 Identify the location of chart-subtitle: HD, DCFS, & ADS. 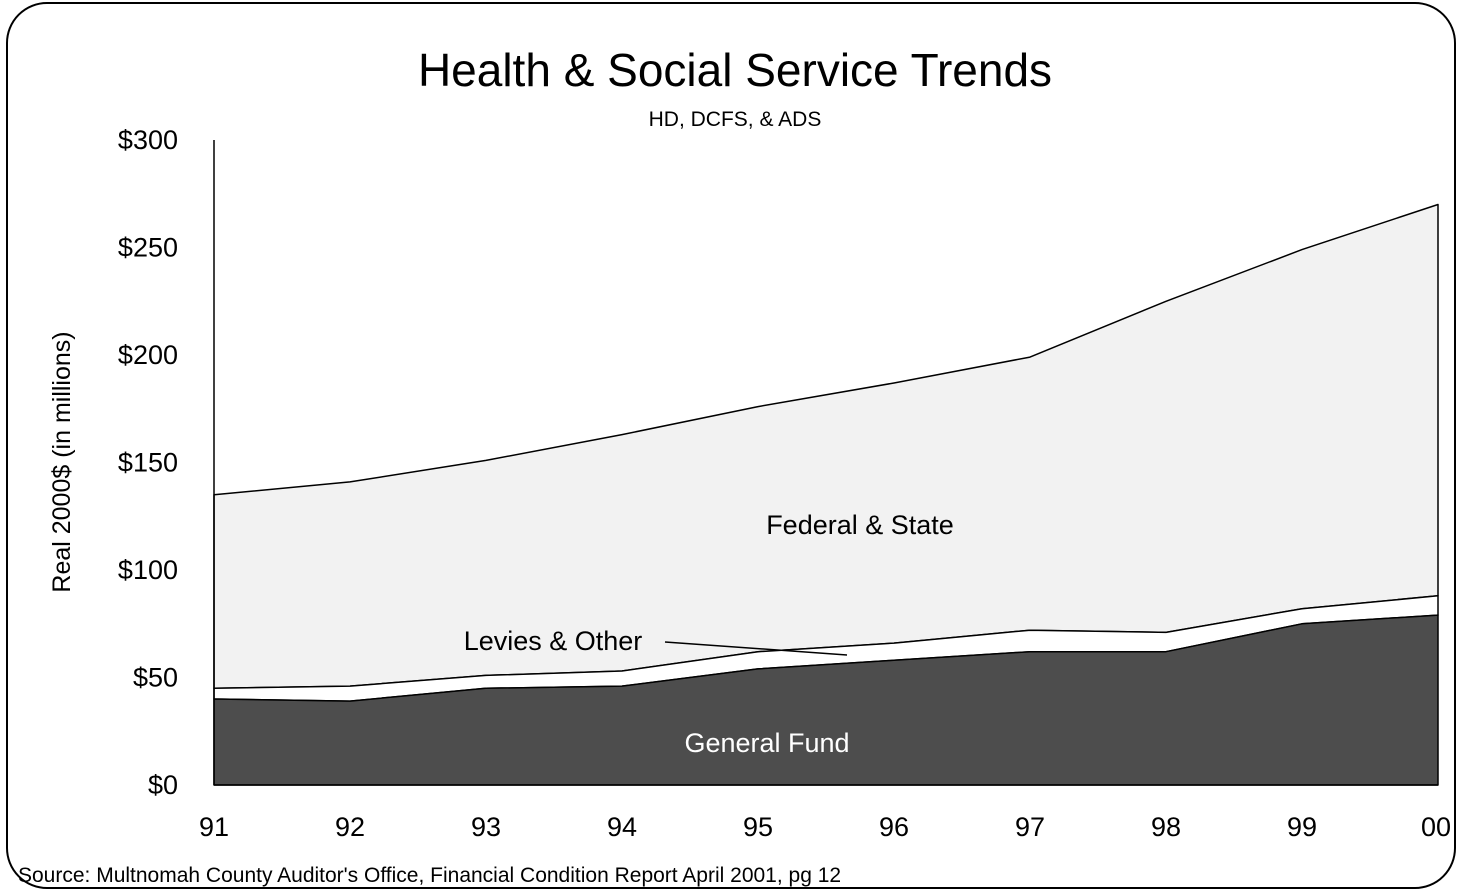
(735, 119).